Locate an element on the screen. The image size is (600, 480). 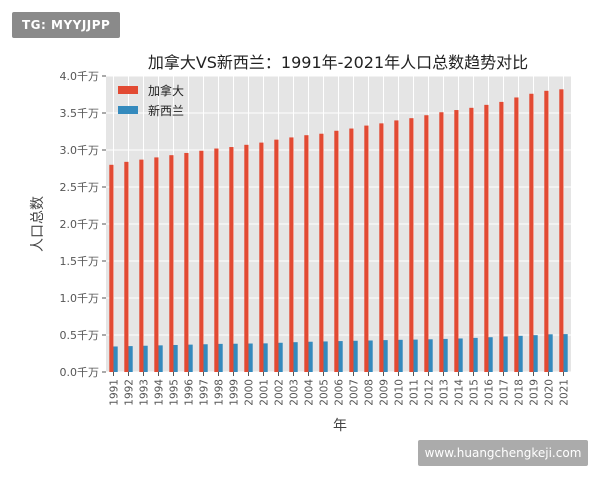
y-tick-label: 1.5千万 is located at coordinates (80, 261).